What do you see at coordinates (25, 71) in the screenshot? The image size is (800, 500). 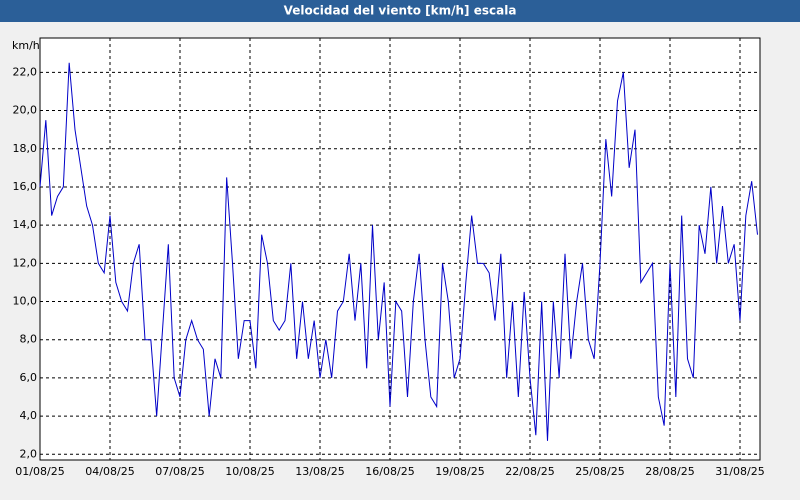 I see `y-tick-label: 22,0` at bounding box center [25, 71].